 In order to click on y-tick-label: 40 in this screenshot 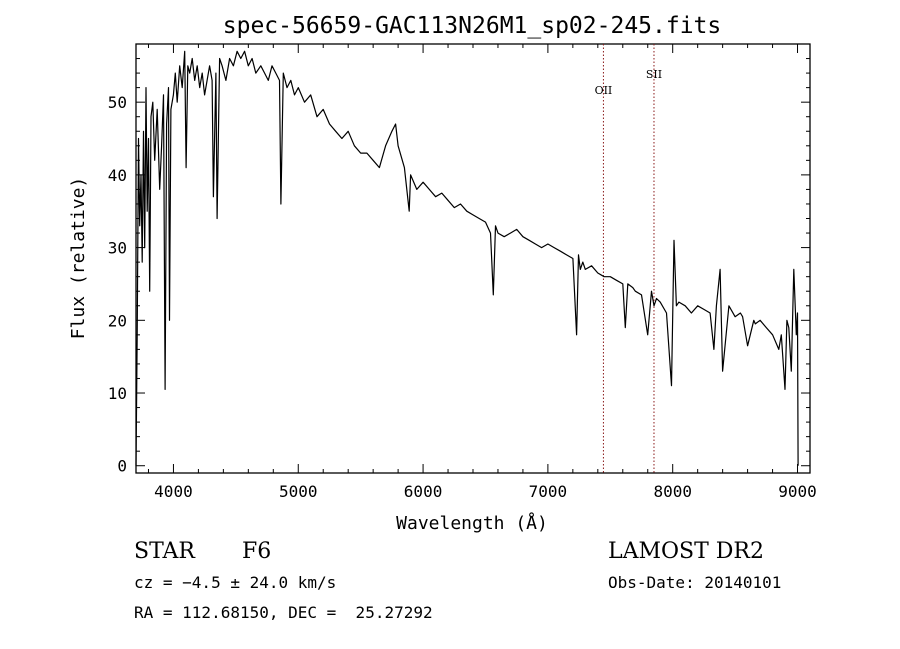, I will do `click(117, 175)`.